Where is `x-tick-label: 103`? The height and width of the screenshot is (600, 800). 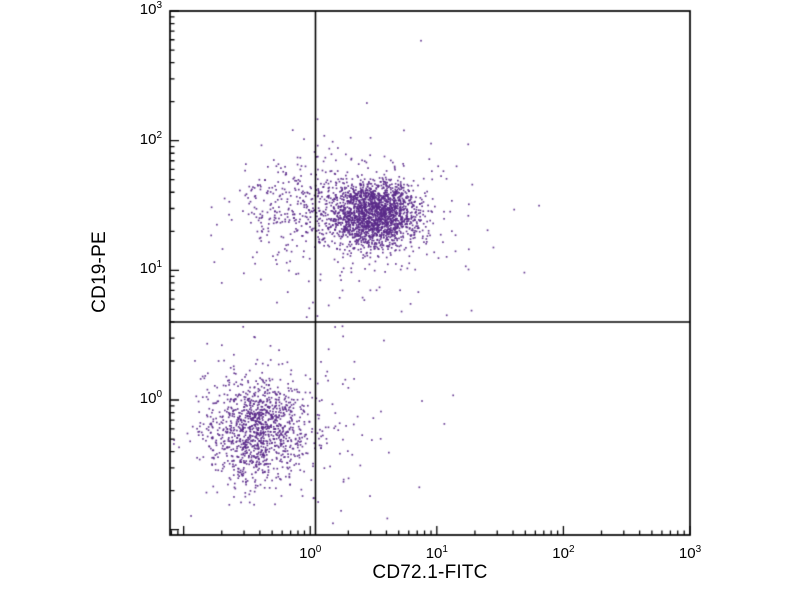 x-tick-label: 103 is located at coordinates (690, 553).